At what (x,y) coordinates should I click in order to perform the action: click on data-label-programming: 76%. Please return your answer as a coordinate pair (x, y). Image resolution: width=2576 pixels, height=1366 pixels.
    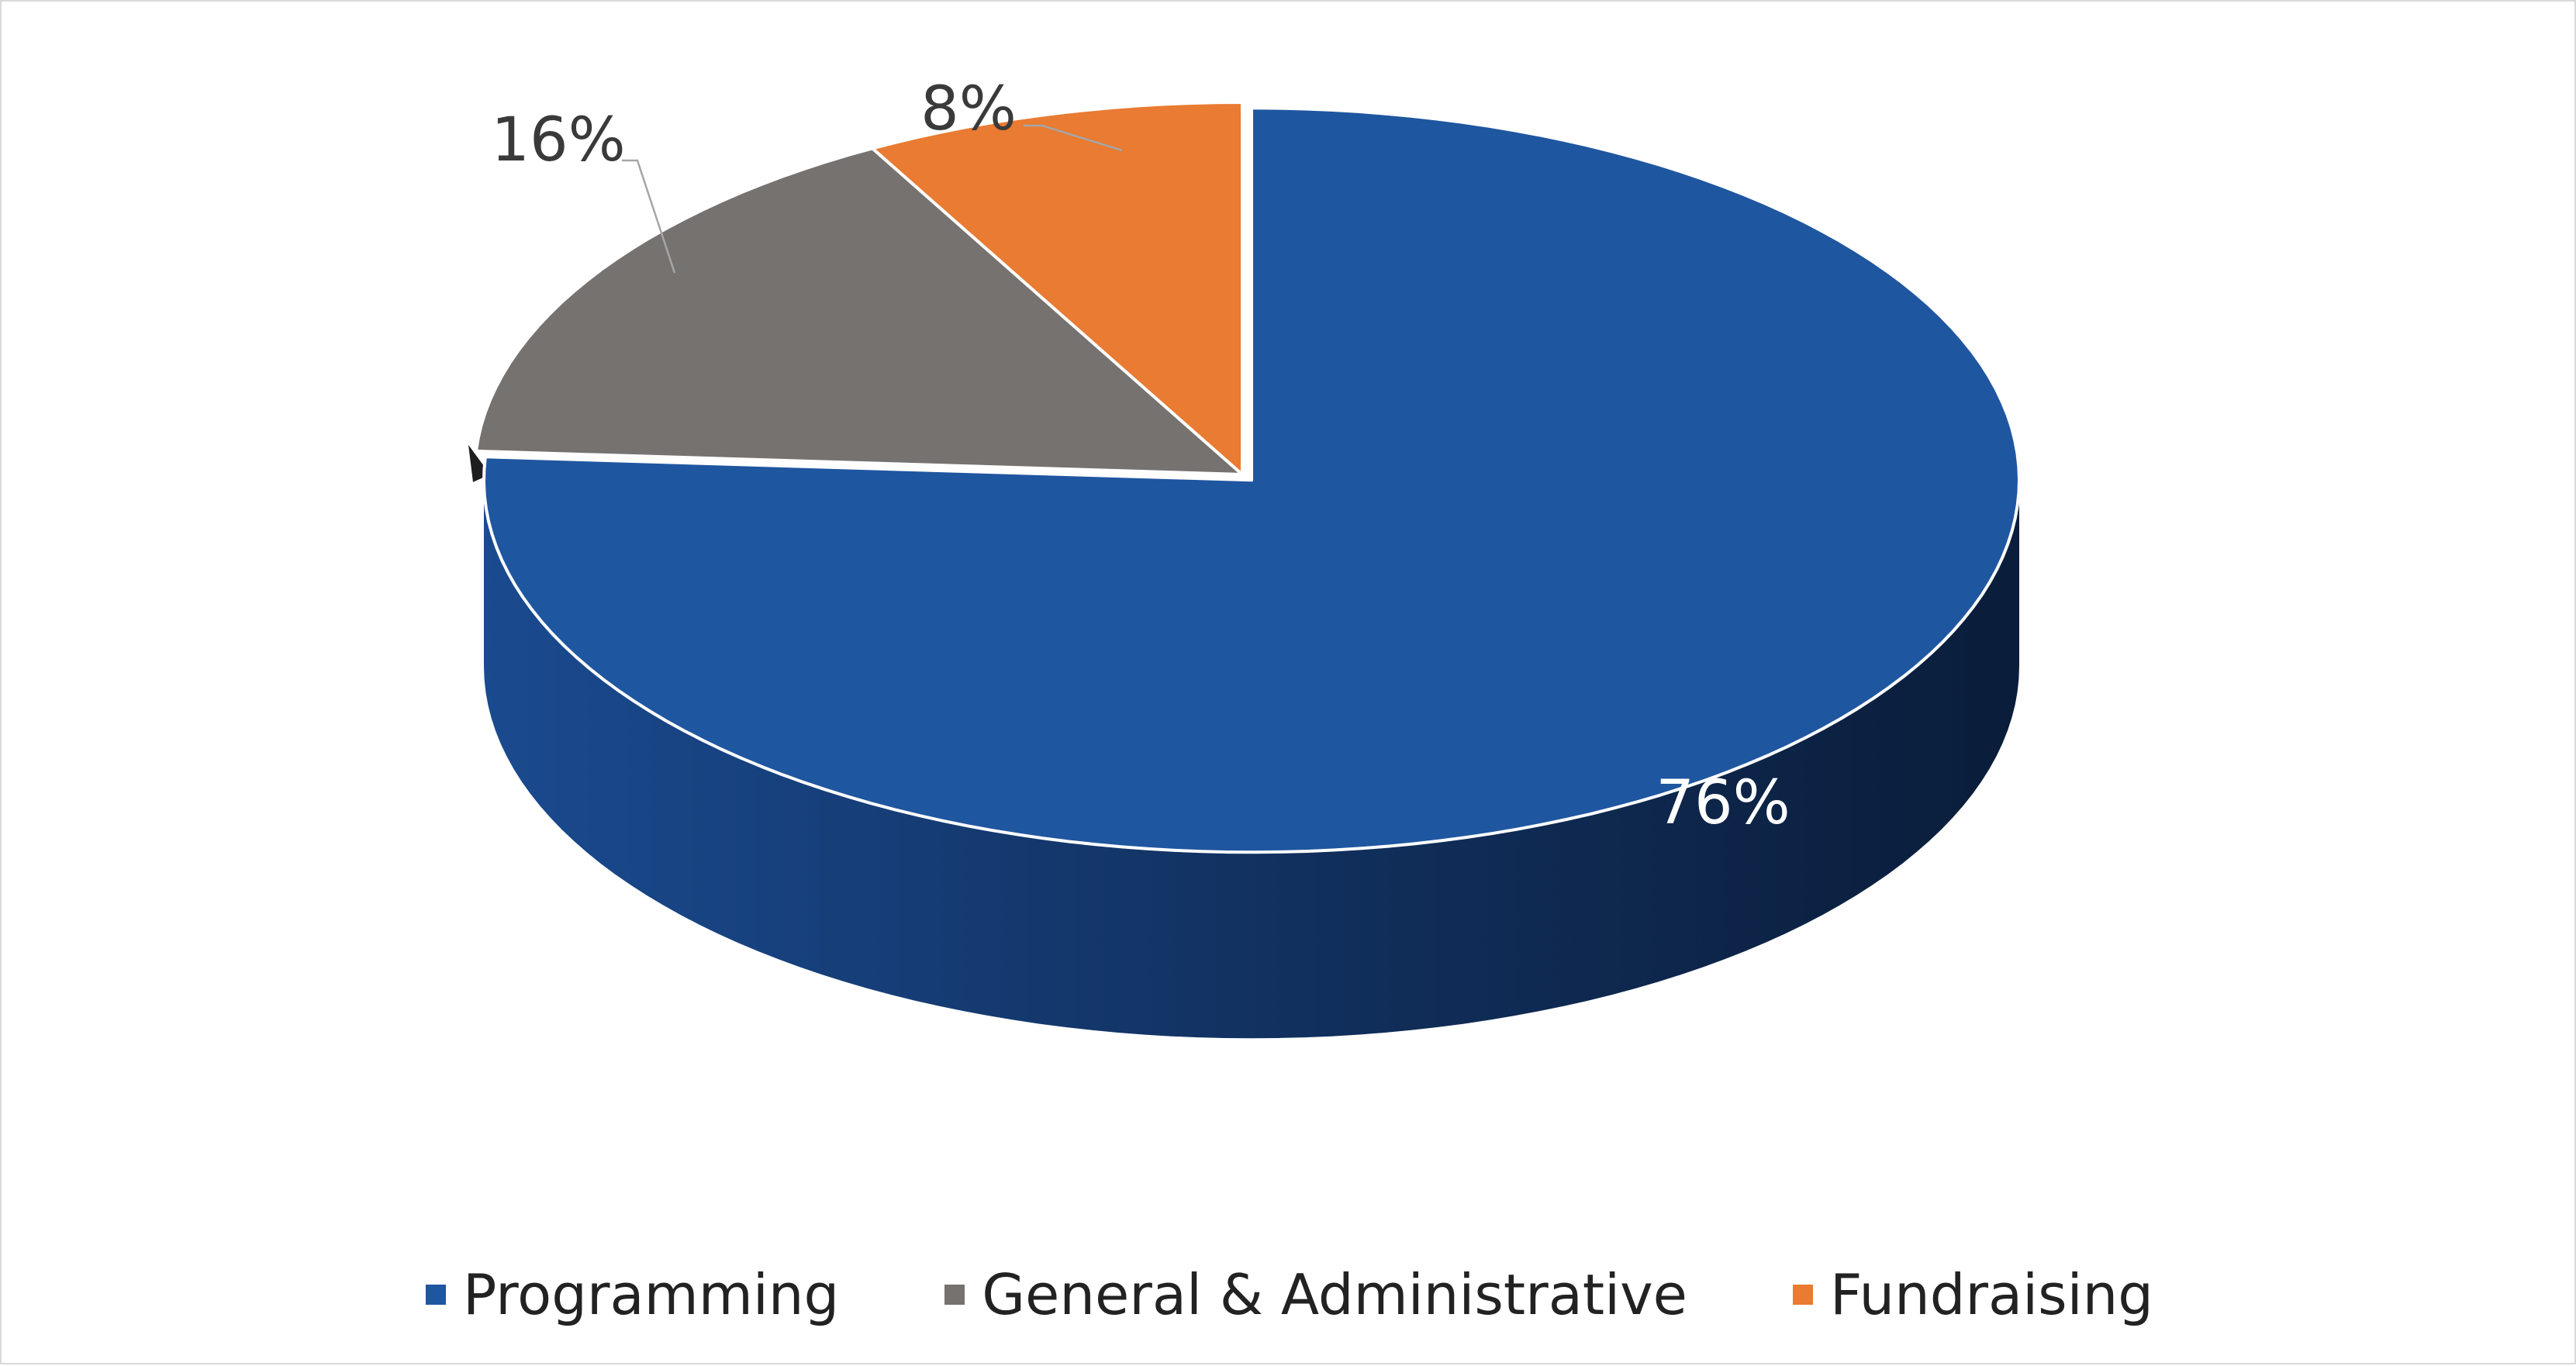
    Looking at the image, I should click on (1723, 803).